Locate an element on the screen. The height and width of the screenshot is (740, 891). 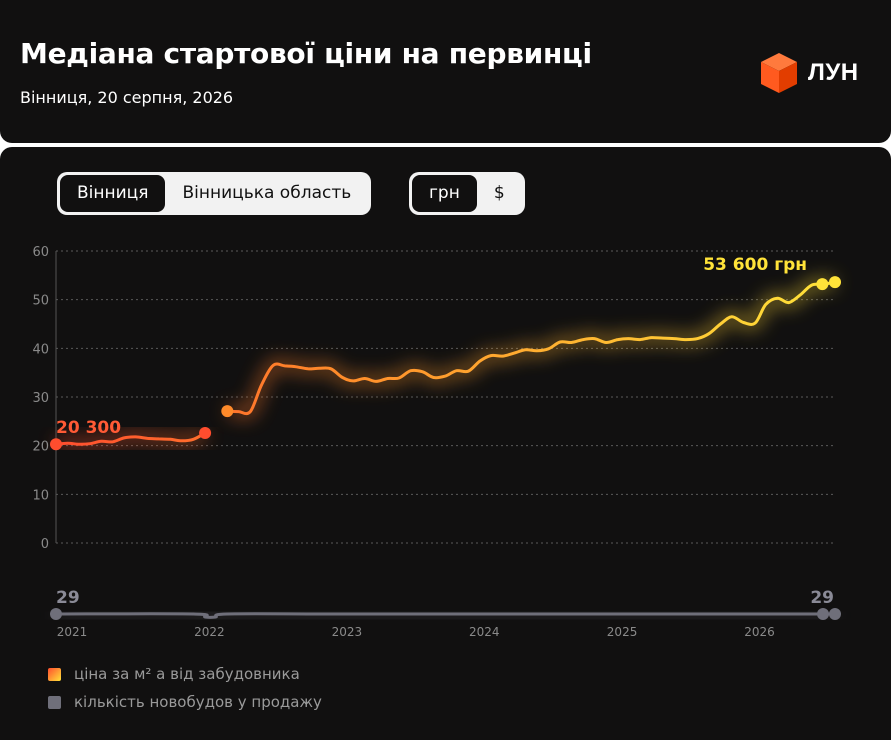
y-tick-label: 50 is located at coordinates (40, 301).